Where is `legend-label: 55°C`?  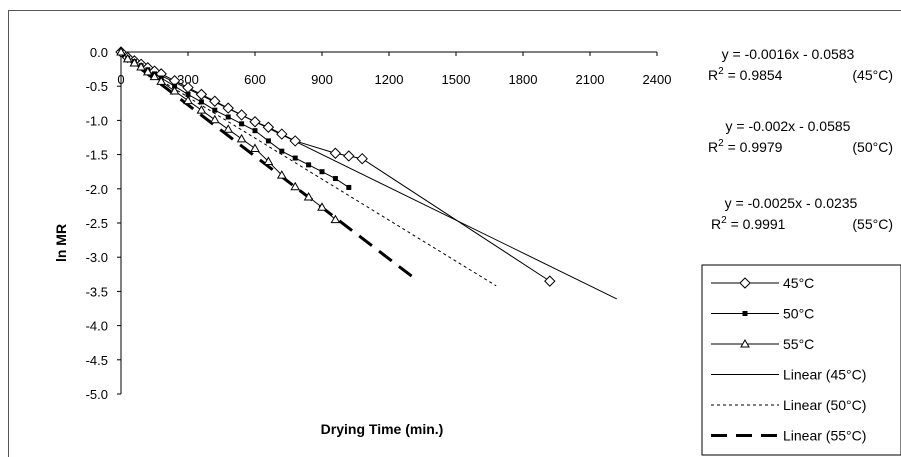
legend-label: 55°C is located at coordinates (798, 344).